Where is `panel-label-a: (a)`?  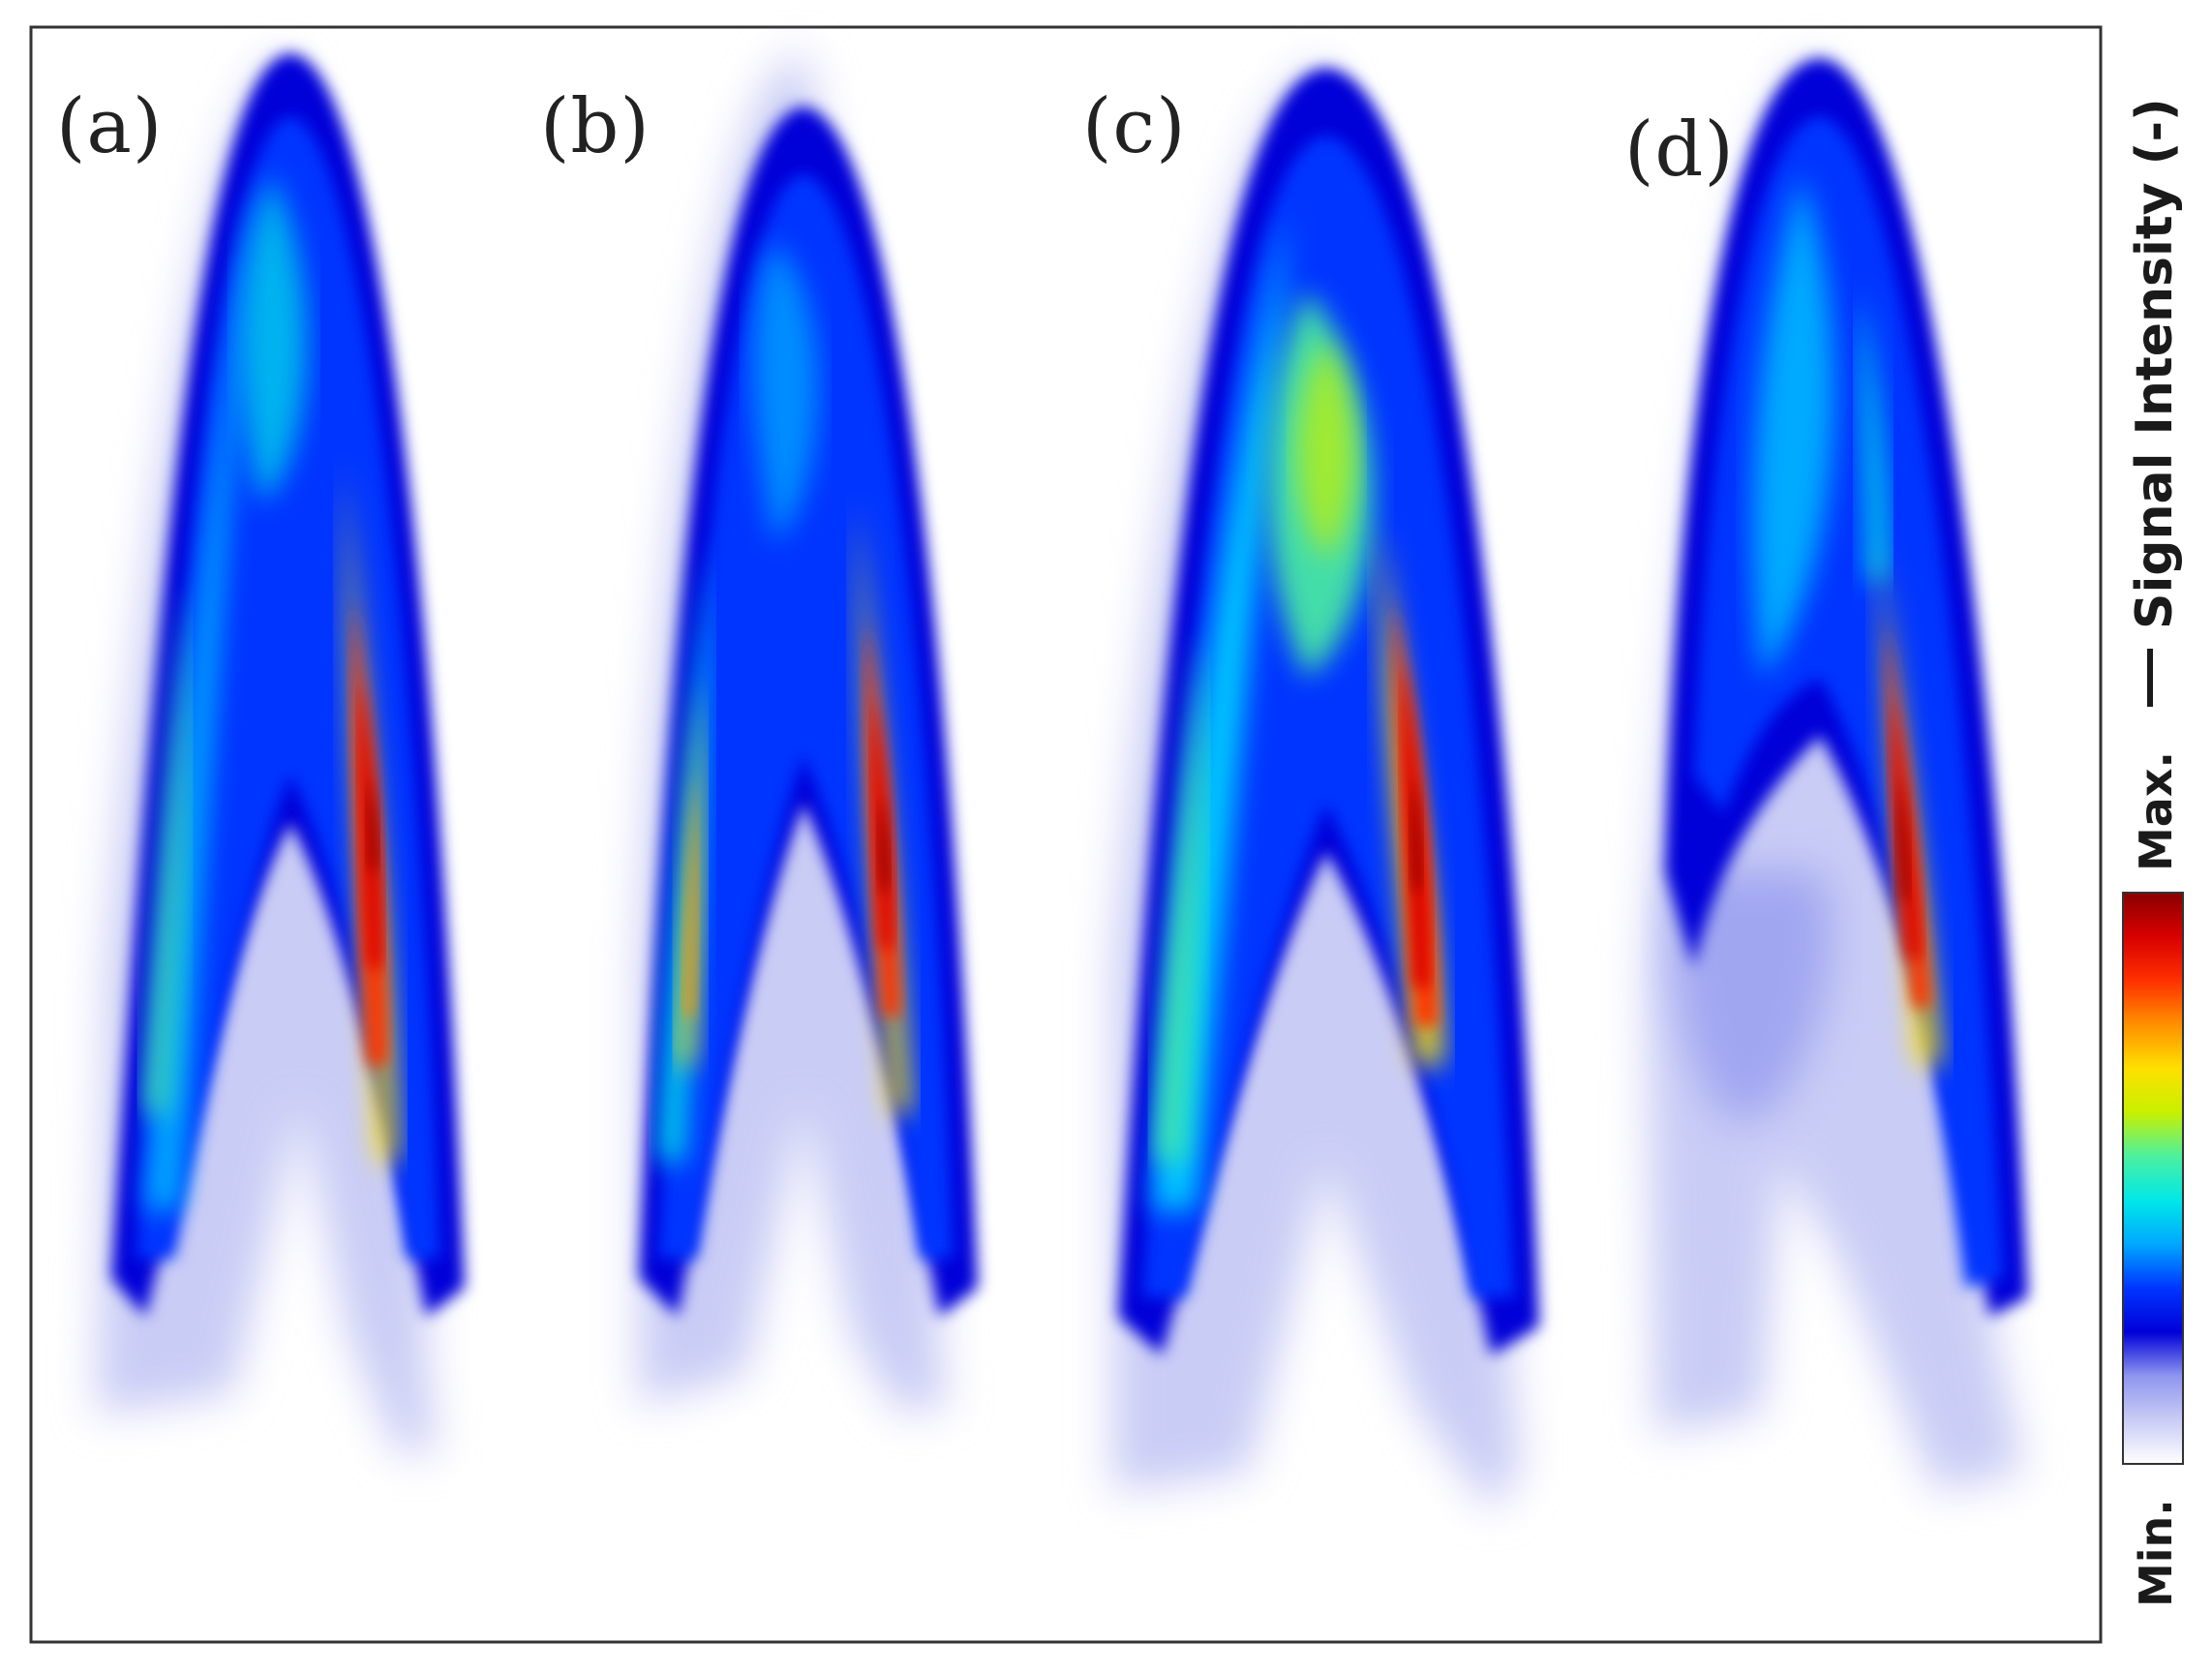
panel-label-a: (a) is located at coordinates (110, 126).